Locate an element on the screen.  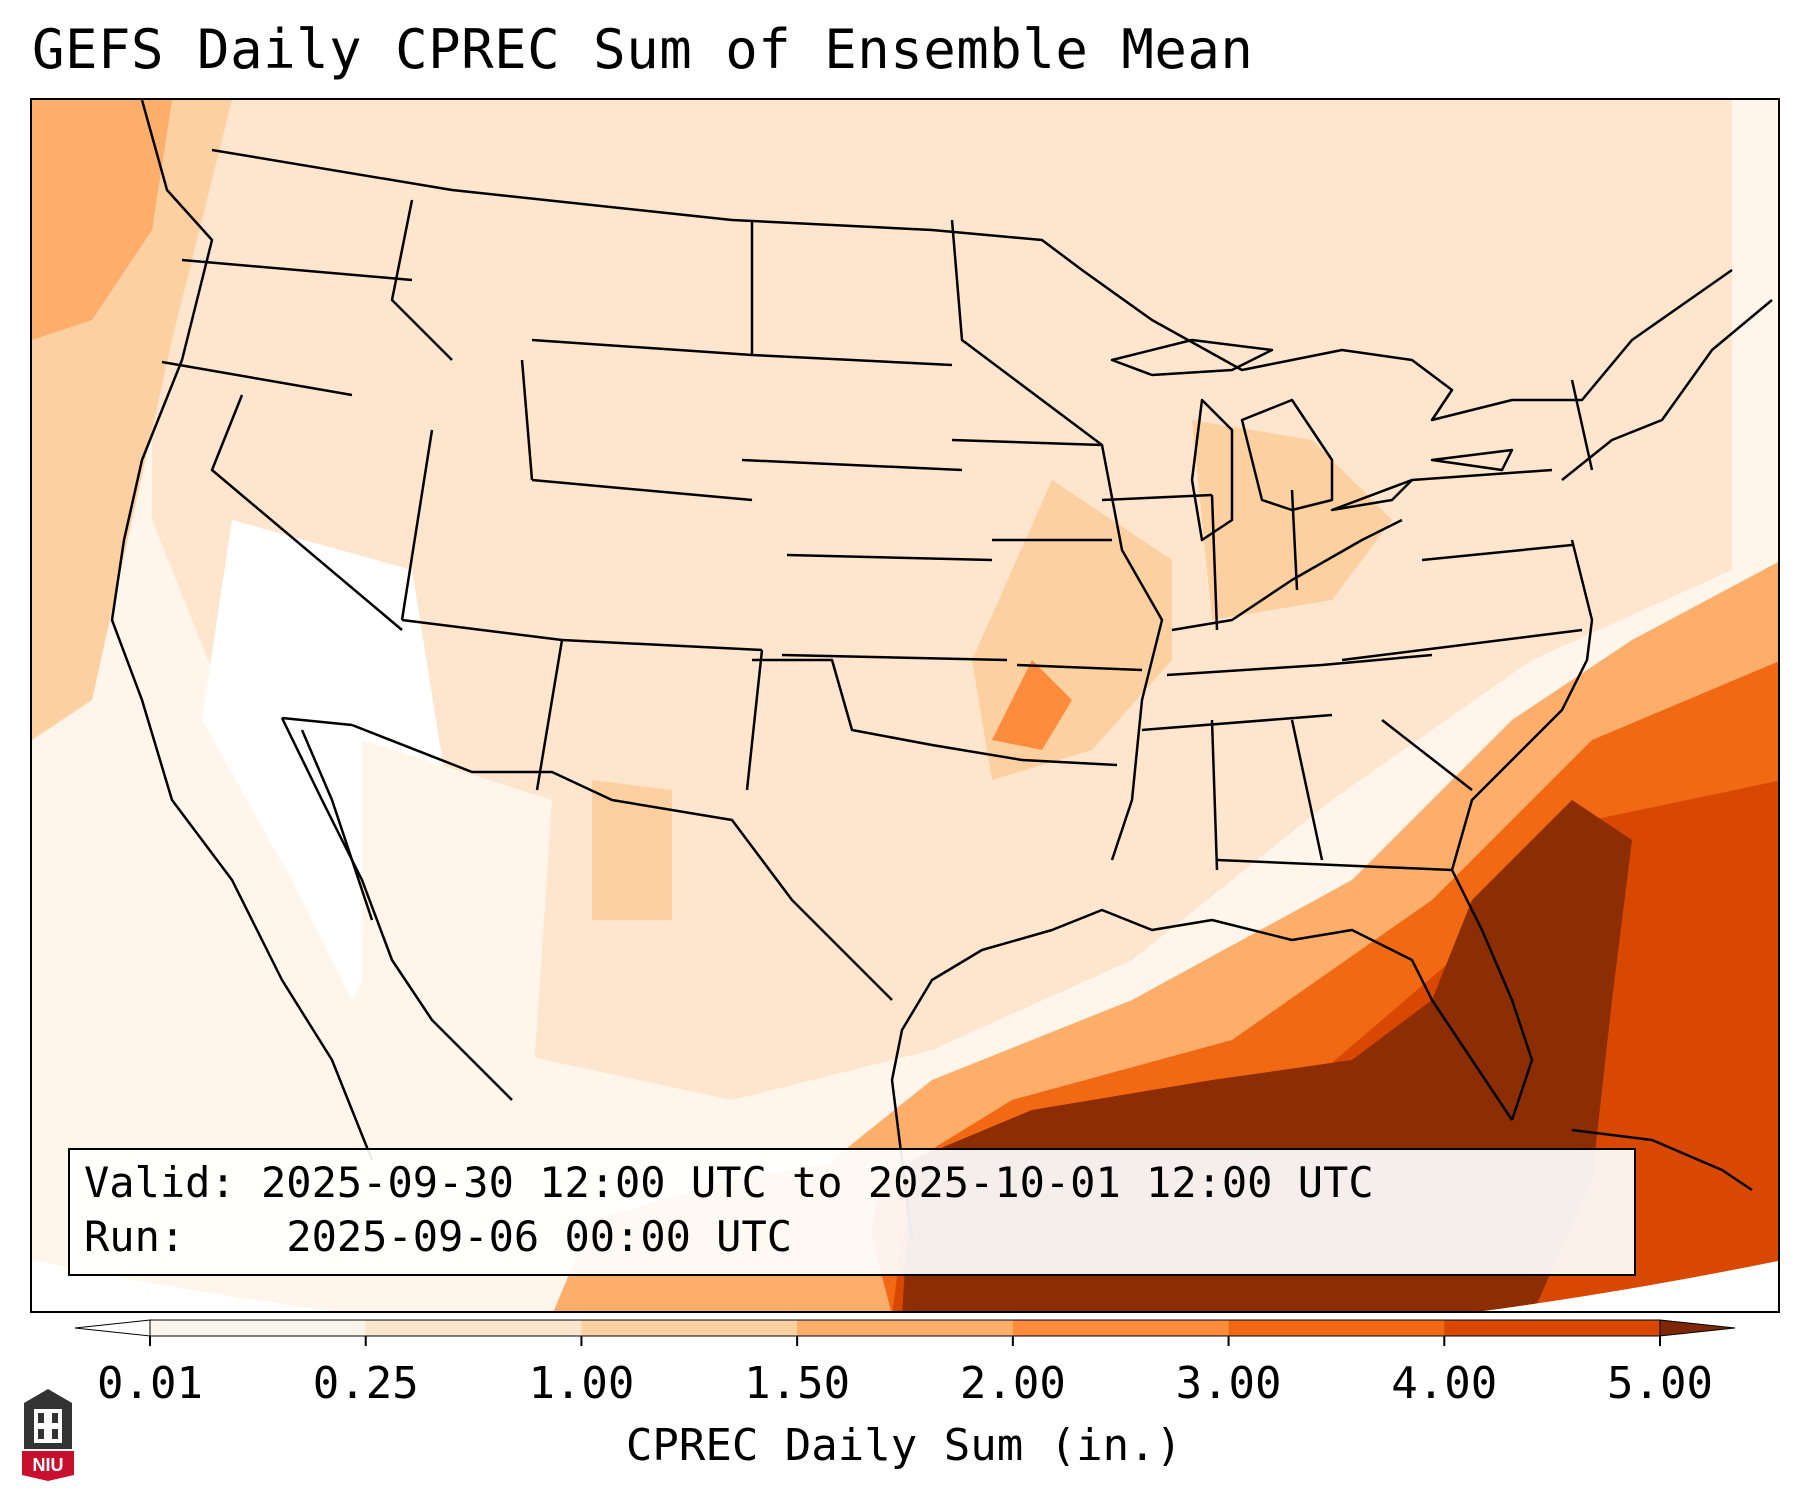
boundary-ut-az is located at coordinates (482, 630).